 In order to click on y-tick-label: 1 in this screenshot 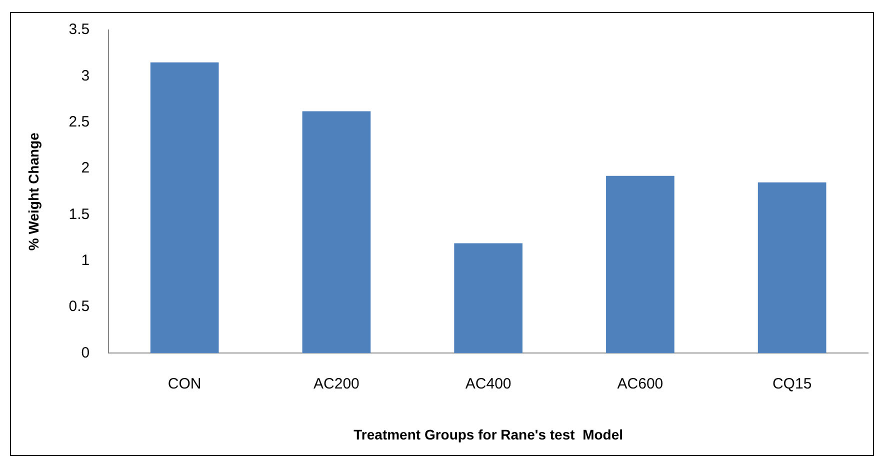, I will do `click(85, 260)`.